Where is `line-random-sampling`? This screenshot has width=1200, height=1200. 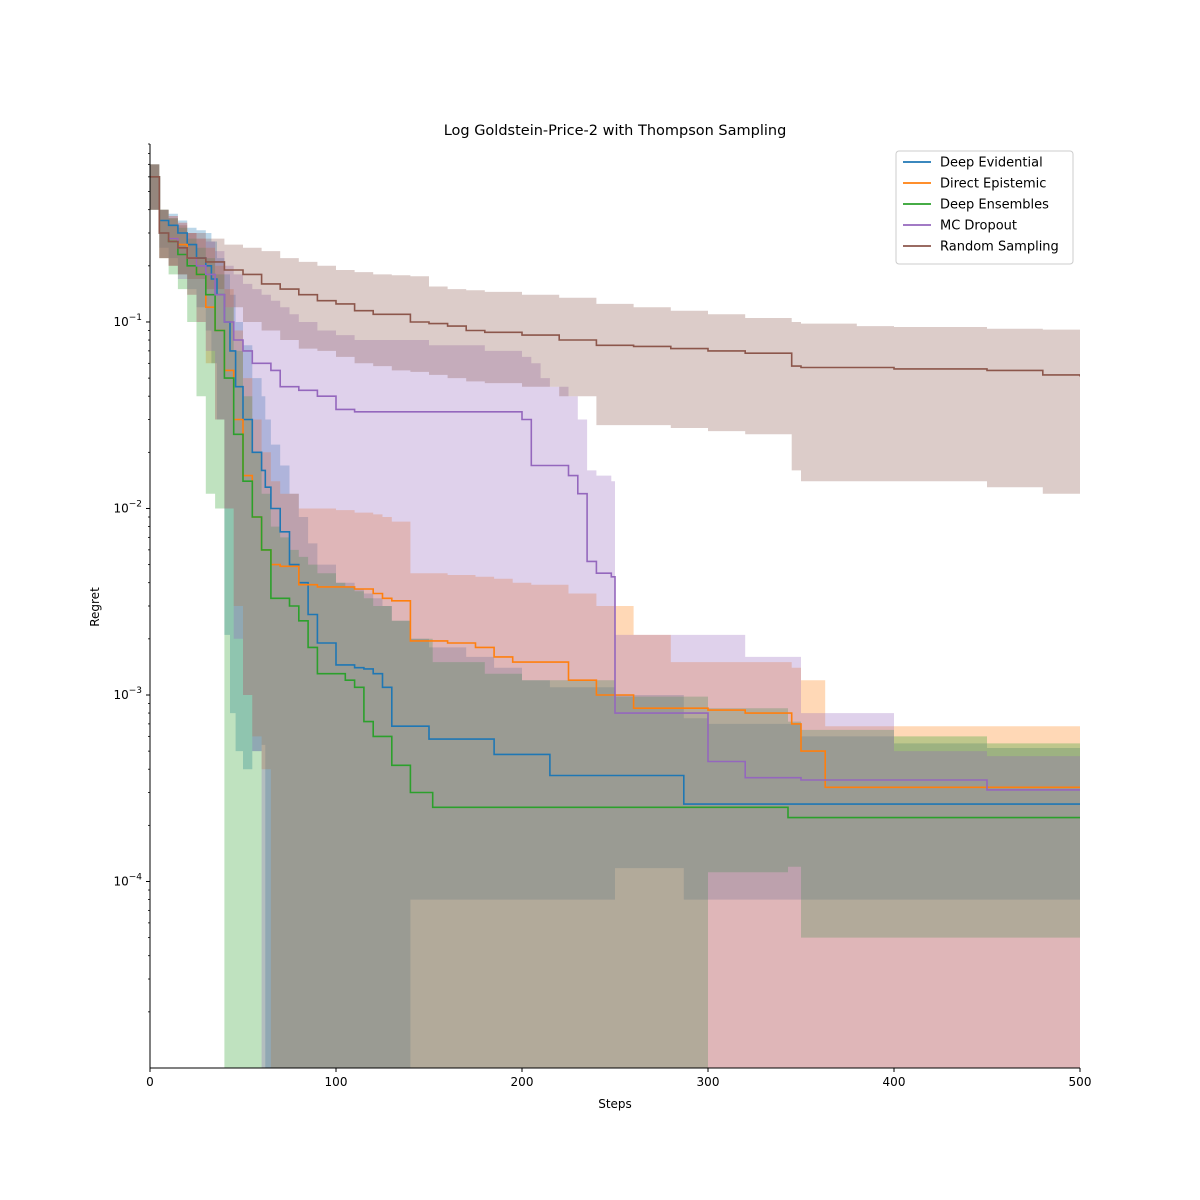
line-random-sampling is located at coordinates (615, 276).